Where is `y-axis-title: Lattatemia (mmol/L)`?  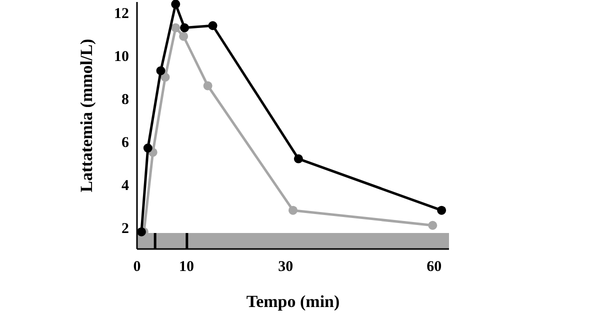 y-axis-title: Lattatemia (mmol/L) is located at coordinates (86, 115).